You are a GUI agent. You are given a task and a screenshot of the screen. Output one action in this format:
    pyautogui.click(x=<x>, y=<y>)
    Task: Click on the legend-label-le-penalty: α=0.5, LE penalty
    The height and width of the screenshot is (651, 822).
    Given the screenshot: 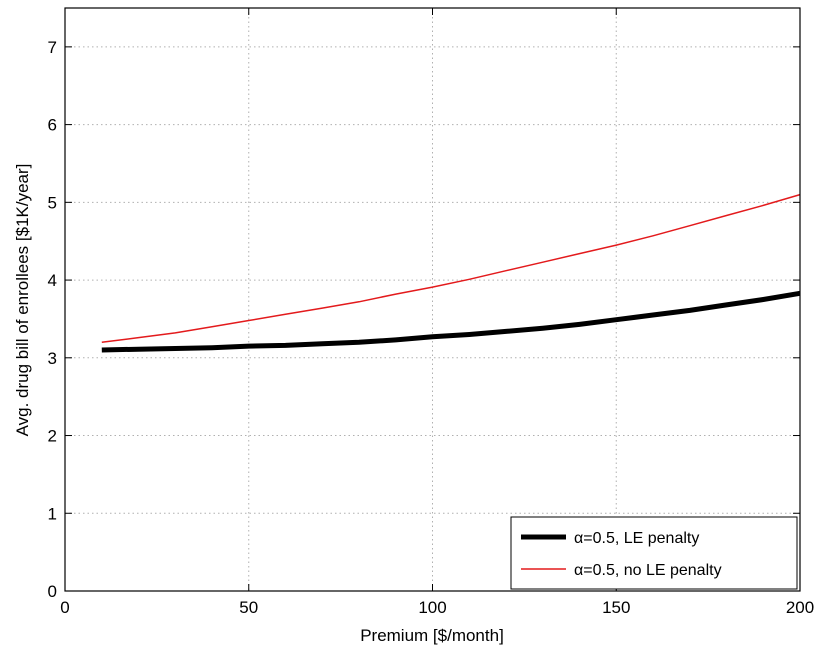 What is the action you would take?
    pyautogui.click(x=636, y=538)
    